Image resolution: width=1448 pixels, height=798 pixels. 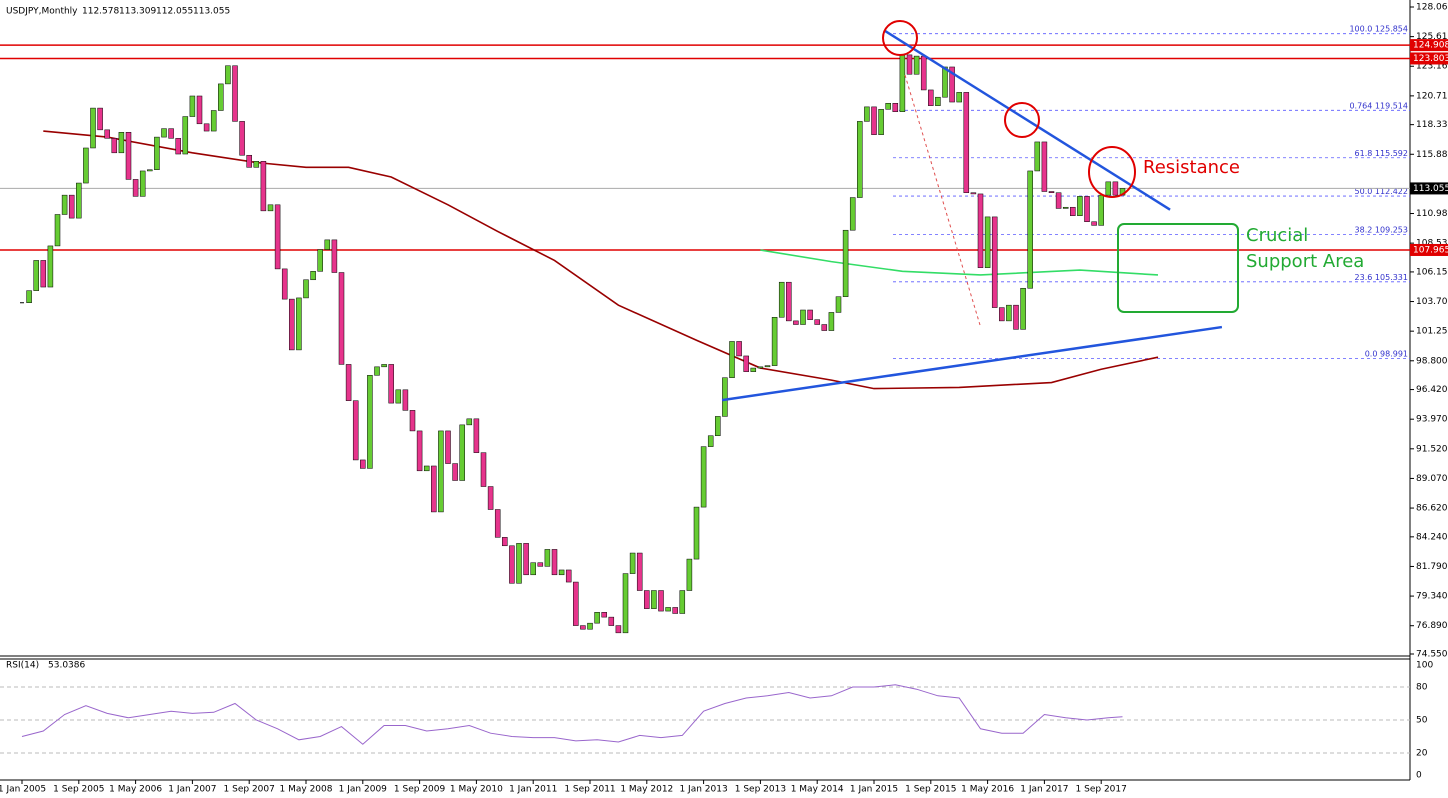 What do you see at coordinates (192, 790) in the screenshot?
I see `x-tick-label: 1 Jan 2007` at bounding box center [192, 790].